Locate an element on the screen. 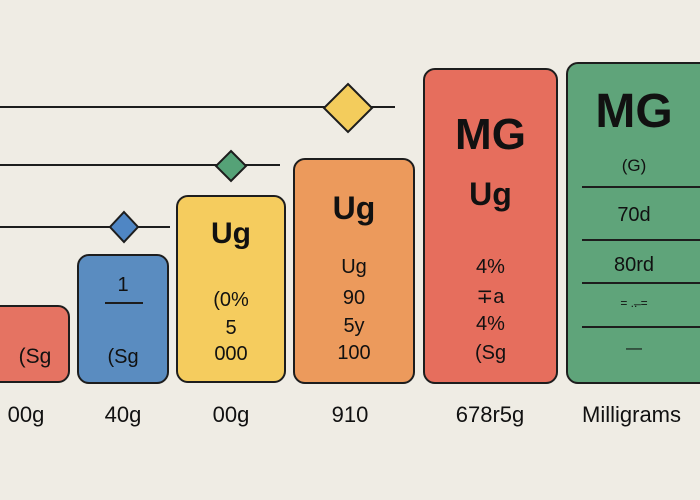 The width and height of the screenshot is (700, 500). card-coral-line3: 4% is located at coordinates (490, 324).